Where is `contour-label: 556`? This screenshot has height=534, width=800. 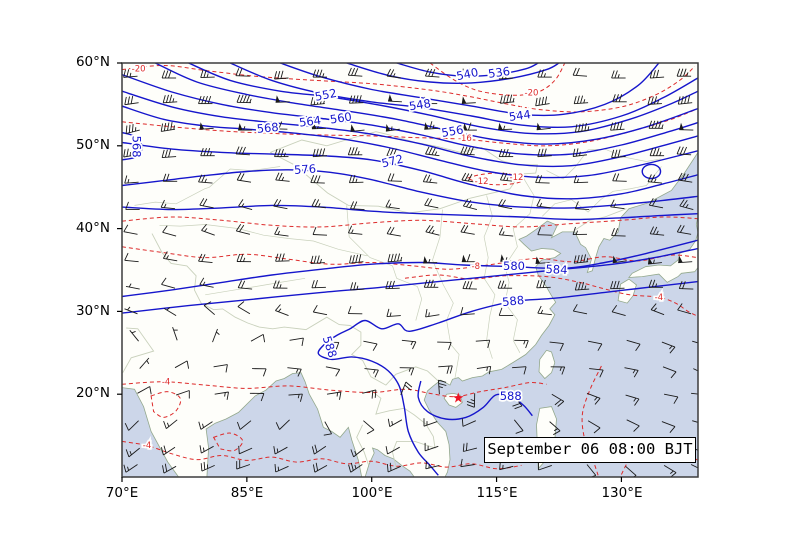
contour-label: 556 is located at coordinates (452, 131).